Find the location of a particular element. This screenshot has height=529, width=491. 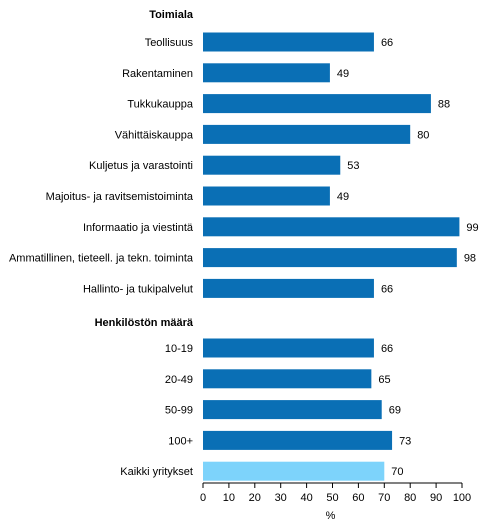

x-tick-label: 100 is located at coordinates (462, 498).